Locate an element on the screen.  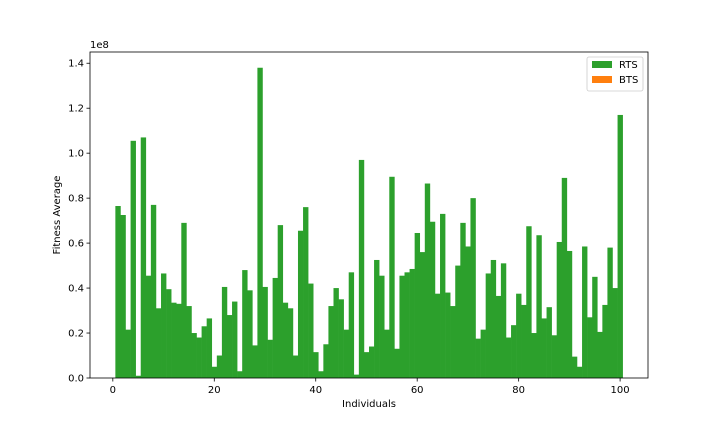
x-tick-label: 100 is located at coordinates (620, 390).